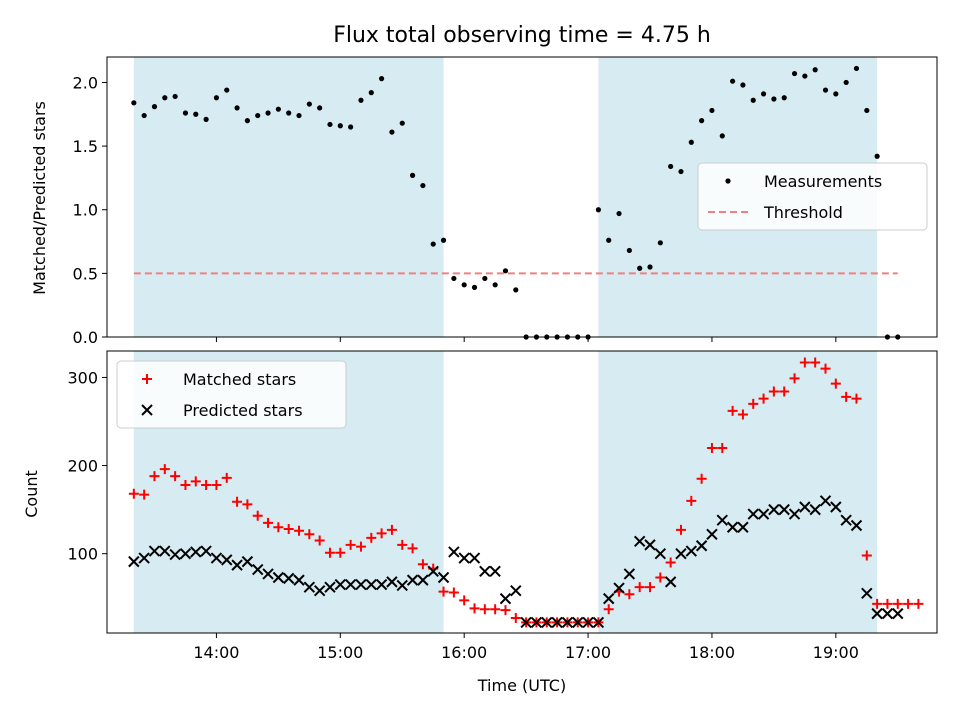  What do you see at coordinates (522, 35) in the screenshot?
I see `figure-title: Flux total observing time = 4.75 h` at bounding box center [522, 35].